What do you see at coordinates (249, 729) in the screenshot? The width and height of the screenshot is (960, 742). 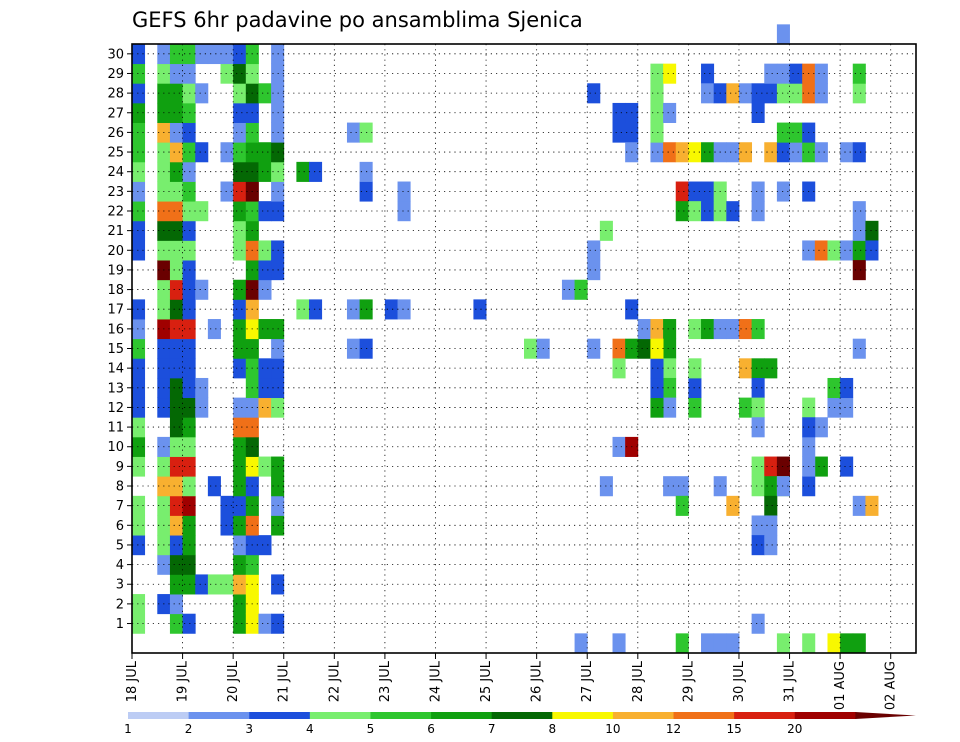 I see `legend-label: 3` at bounding box center [249, 729].